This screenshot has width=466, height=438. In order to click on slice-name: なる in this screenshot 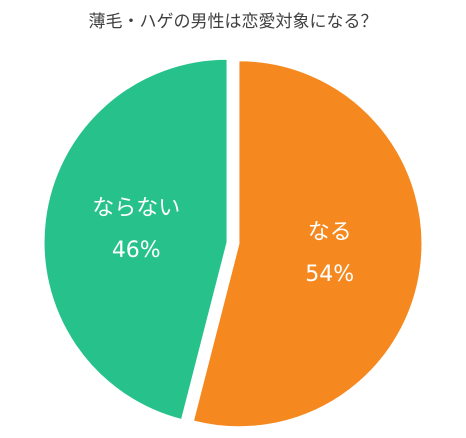, I will do `click(330, 232)`.